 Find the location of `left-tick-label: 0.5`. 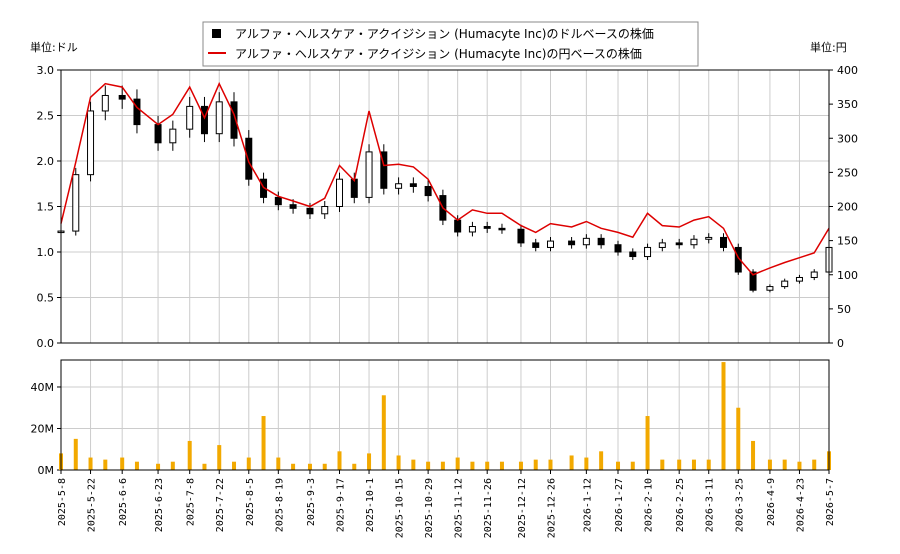

left-tick-label: 0.5 is located at coordinates (46, 298).